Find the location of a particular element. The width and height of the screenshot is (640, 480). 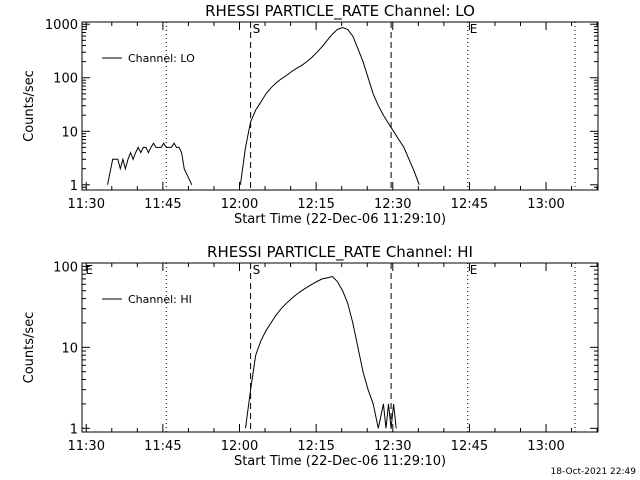

chart-title: RHESSI PARTICLE_RATE Channel: LO is located at coordinates (340, 11).